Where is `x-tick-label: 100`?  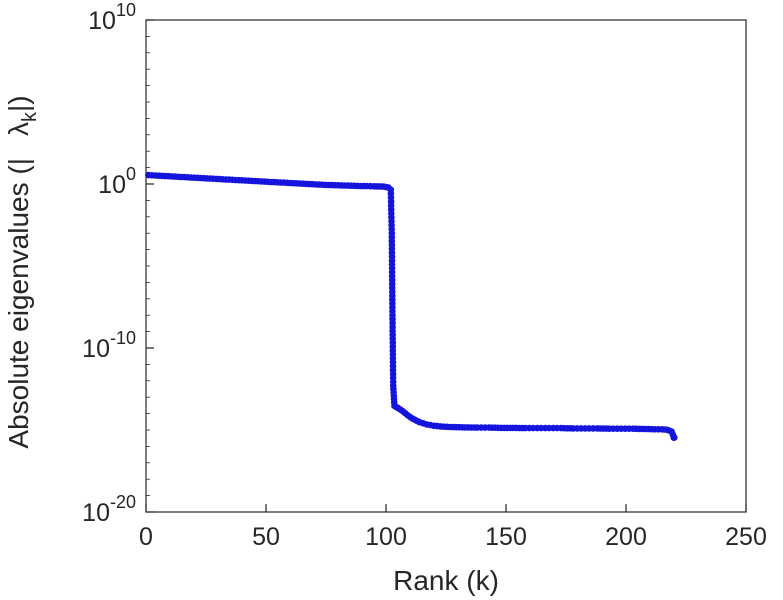
x-tick-label: 100 is located at coordinates (386, 537).